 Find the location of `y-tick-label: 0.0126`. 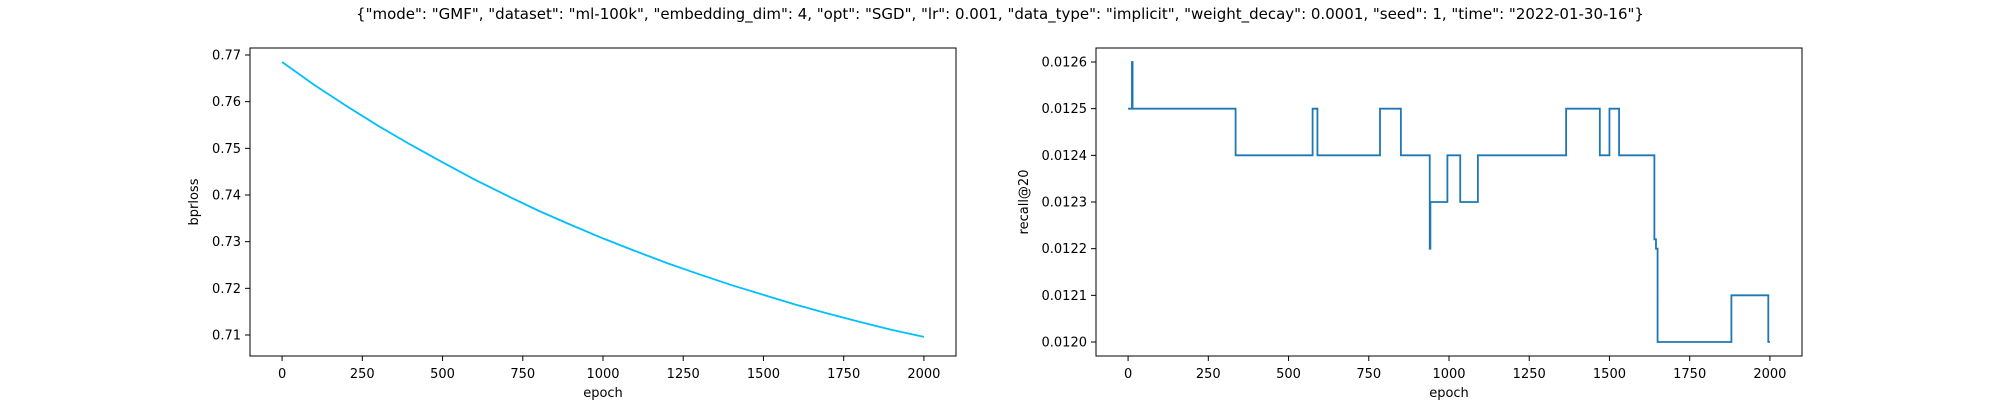

y-tick-label: 0.0126 is located at coordinates (1065, 63).